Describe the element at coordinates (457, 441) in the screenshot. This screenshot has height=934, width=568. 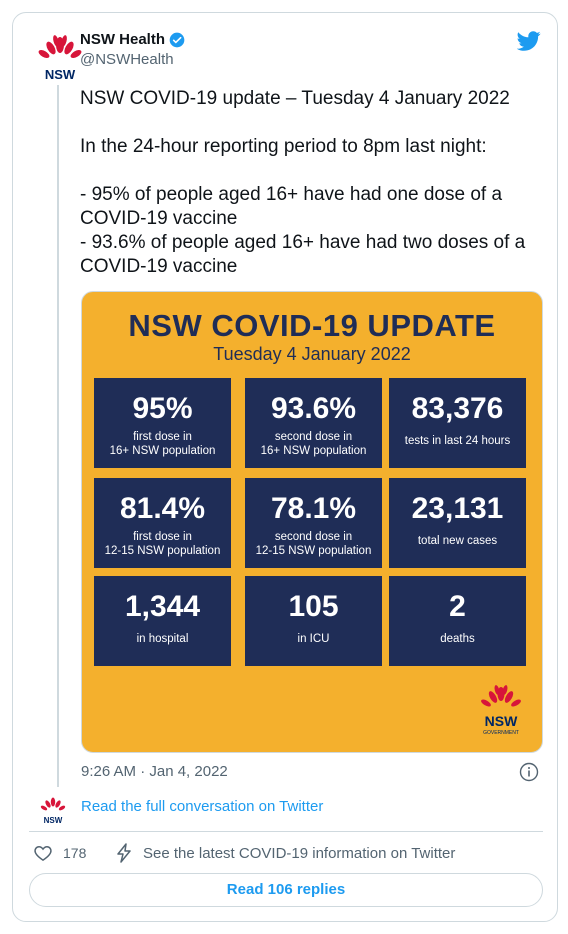
I see `stat-label: tests in last 24 hours` at that location.